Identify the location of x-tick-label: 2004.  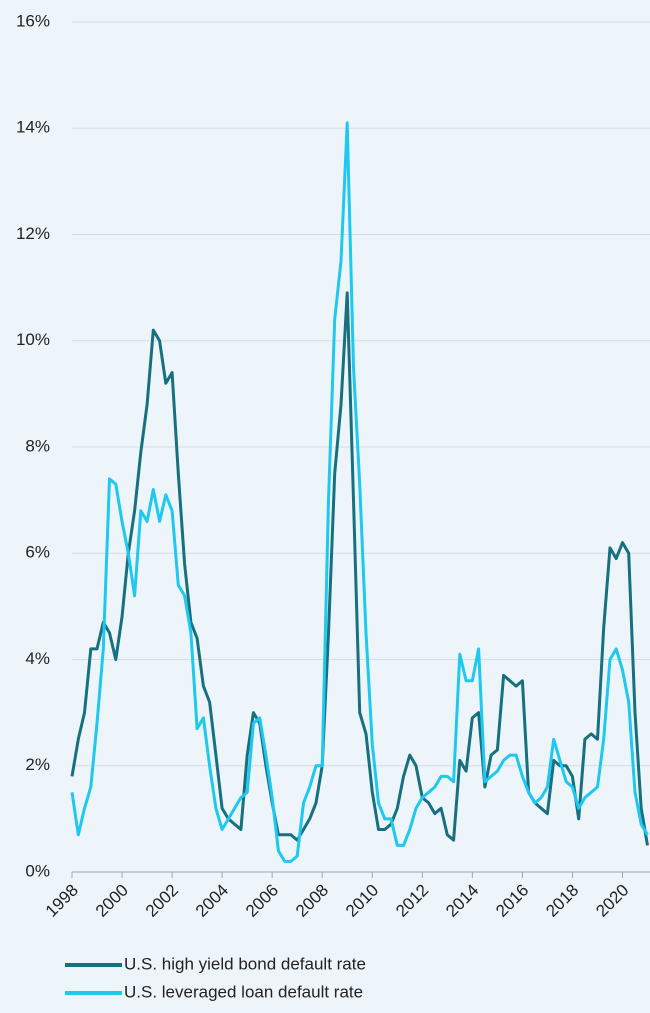
(212, 901).